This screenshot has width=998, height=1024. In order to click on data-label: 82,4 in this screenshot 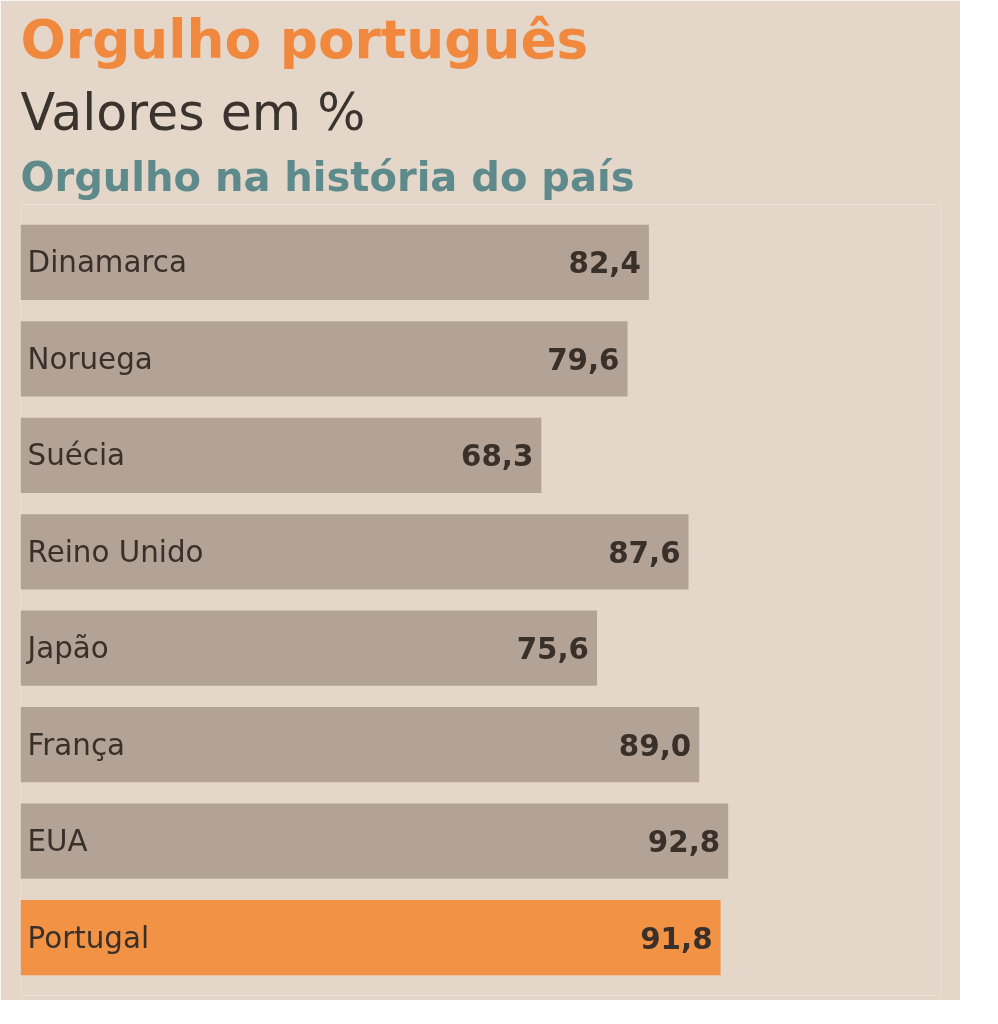, I will do `click(604, 263)`.